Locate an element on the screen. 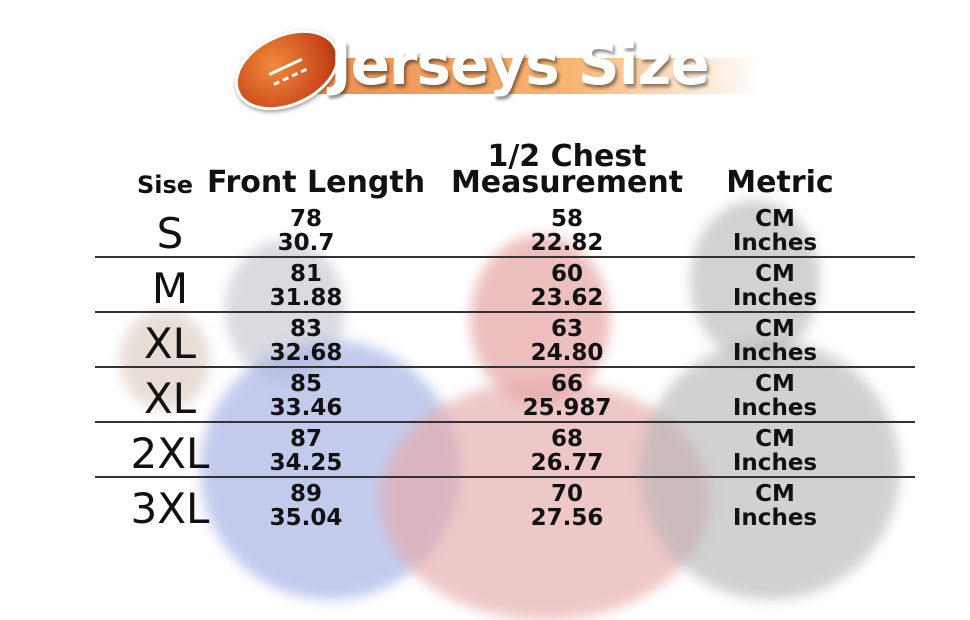 The width and height of the screenshot is (970, 620). chest-inches: 25.987 is located at coordinates (567, 408).